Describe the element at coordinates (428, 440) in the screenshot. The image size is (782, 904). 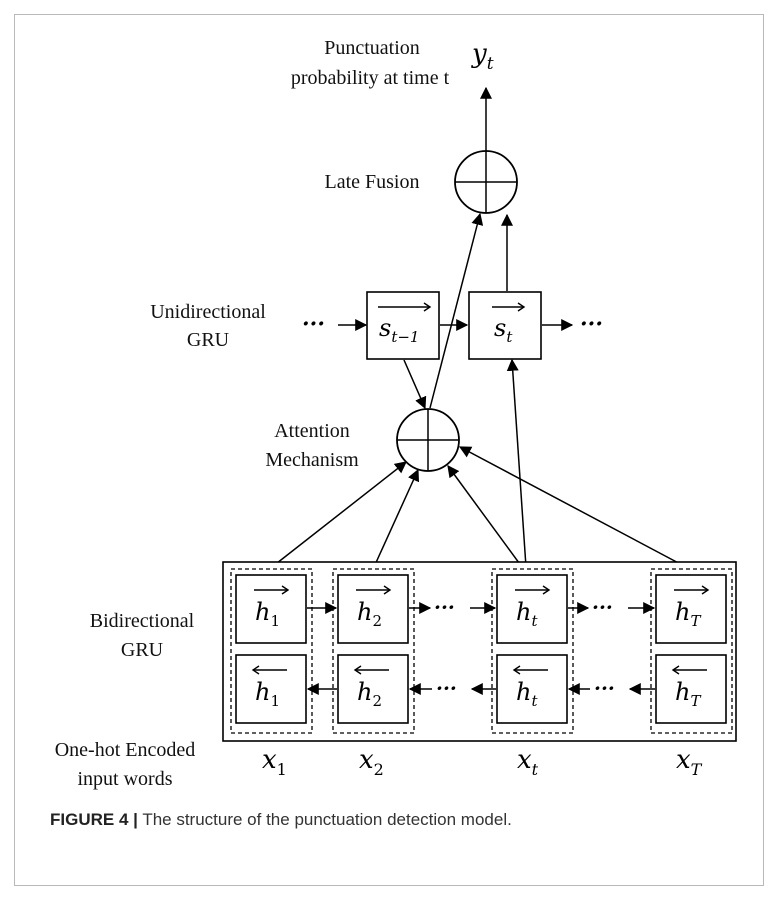
I see `attention-node` at that location.